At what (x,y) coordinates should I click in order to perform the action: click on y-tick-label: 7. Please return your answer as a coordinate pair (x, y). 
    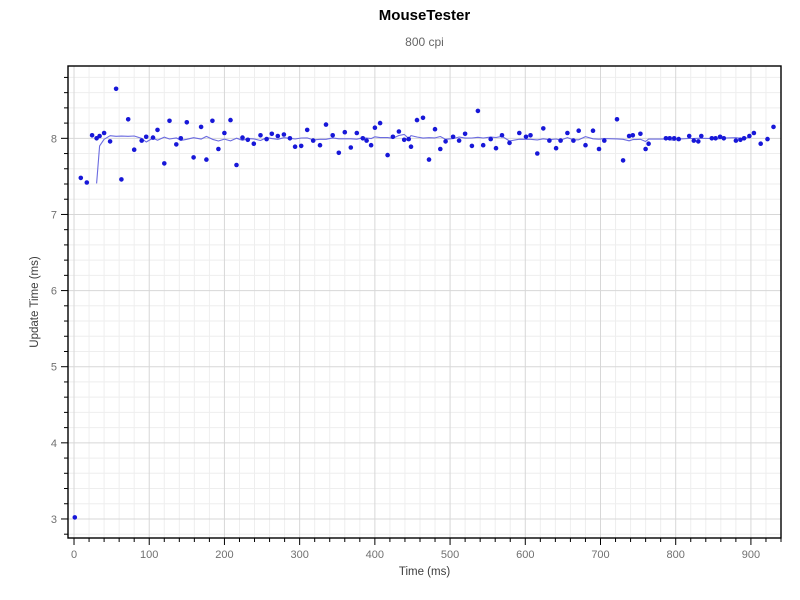
    Looking at the image, I should click on (54, 215).